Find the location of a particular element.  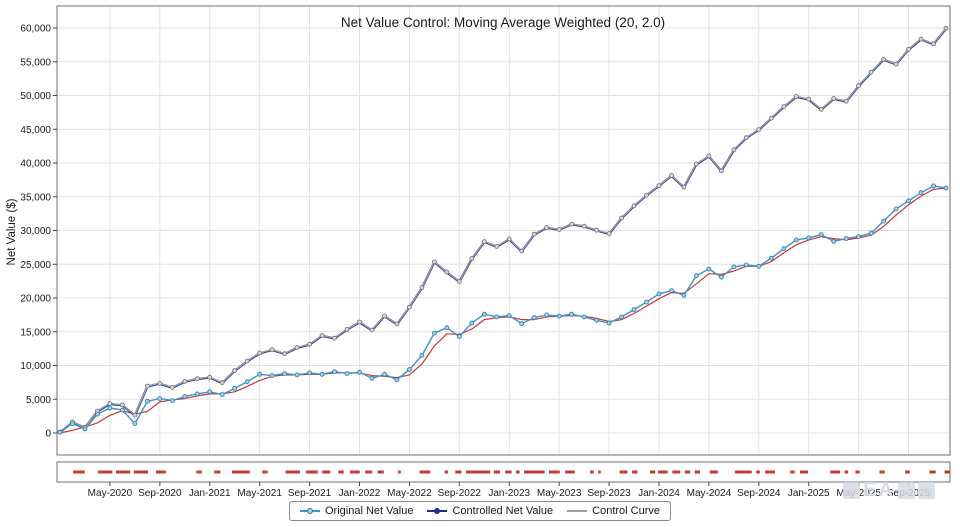

legend-item-control-curve: Control Curve is located at coordinates (613, 511).